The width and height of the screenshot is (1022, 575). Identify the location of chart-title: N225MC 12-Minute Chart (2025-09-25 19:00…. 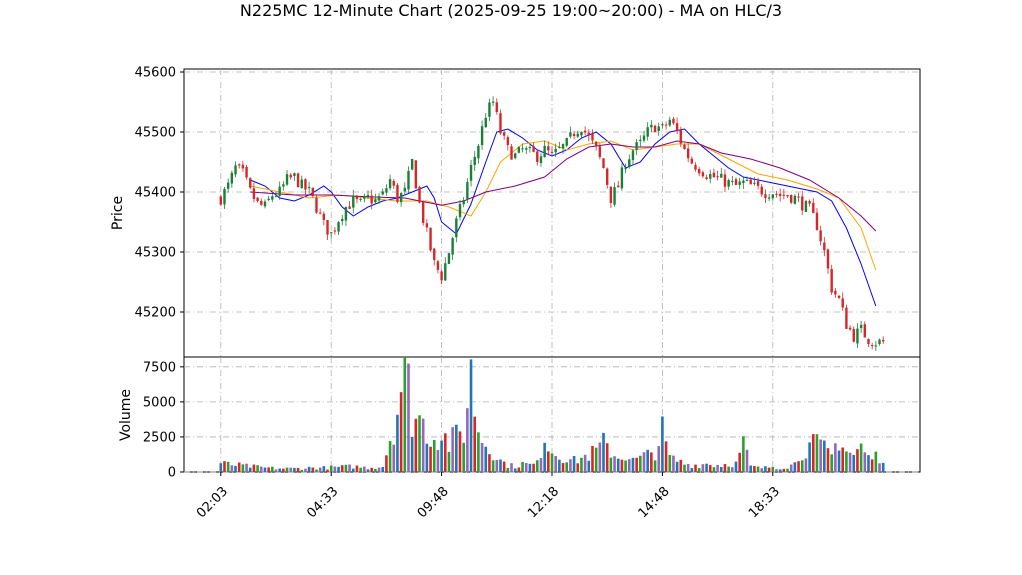
(511, 10).